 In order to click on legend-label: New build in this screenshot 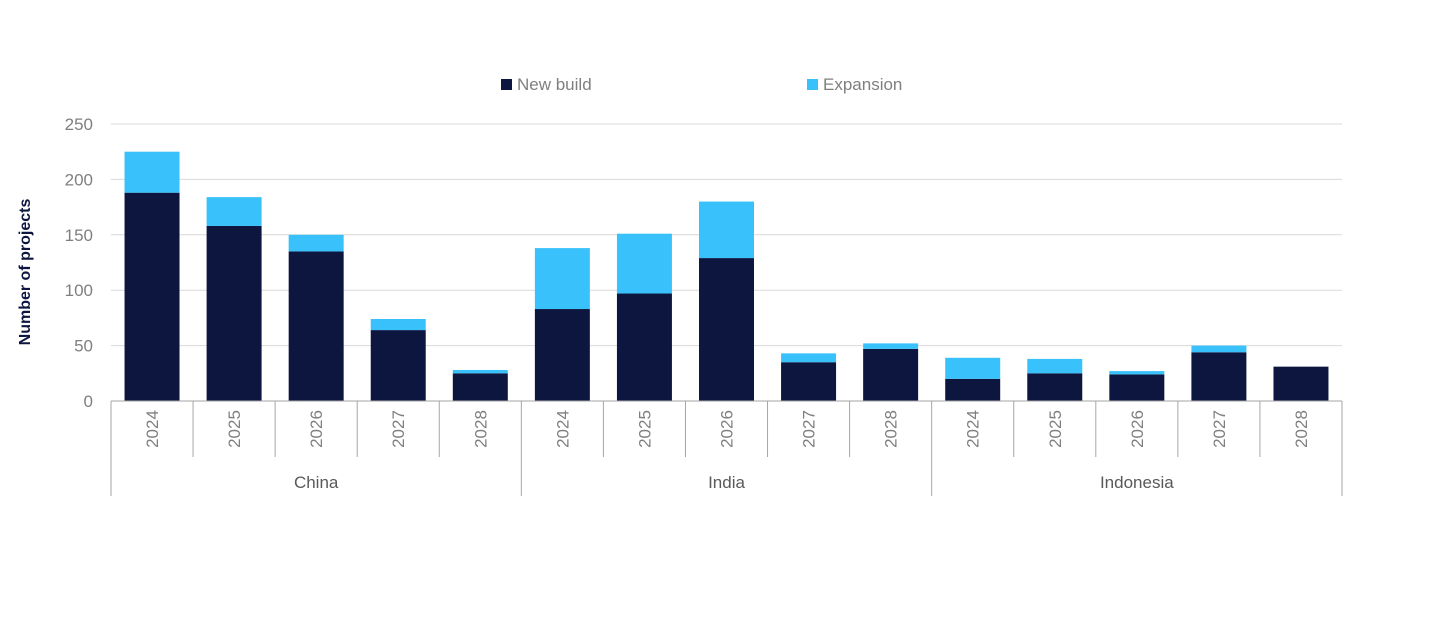, I will do `click(554, 84)`.